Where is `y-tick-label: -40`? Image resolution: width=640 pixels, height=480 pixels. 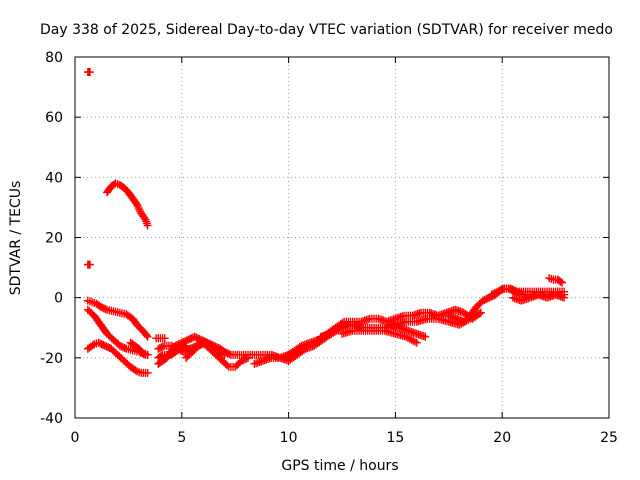 y-tick-label: -40 is located at coordinates (51, 419).